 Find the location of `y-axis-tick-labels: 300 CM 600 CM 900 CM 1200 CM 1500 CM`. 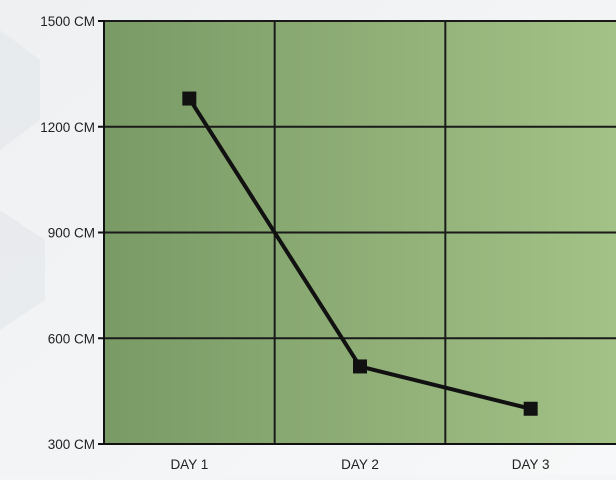

y-axis-tick-labels: 300 CM 600 CM 900 CM 1200 CM 1500 CM is located at coordinates (72, 233).